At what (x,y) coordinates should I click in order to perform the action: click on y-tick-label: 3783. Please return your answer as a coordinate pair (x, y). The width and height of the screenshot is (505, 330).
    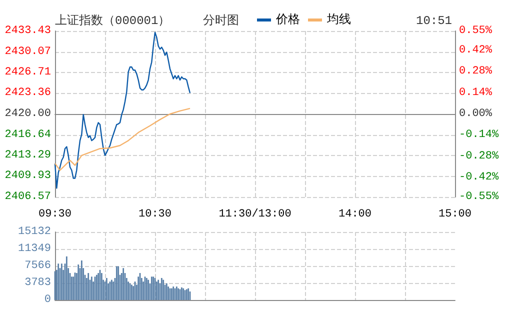
    Looking at the image, I should click on (37, 283).